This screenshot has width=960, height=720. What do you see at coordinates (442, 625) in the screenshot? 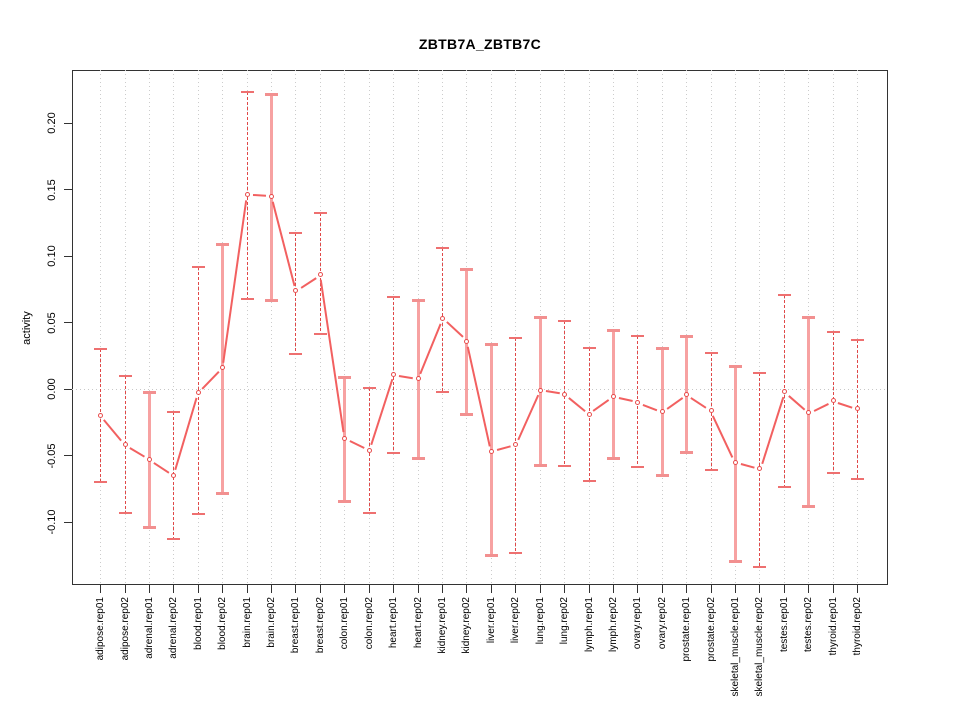
I see `x-tick-label: kidney.rep01` at bounding box center [442, 625].